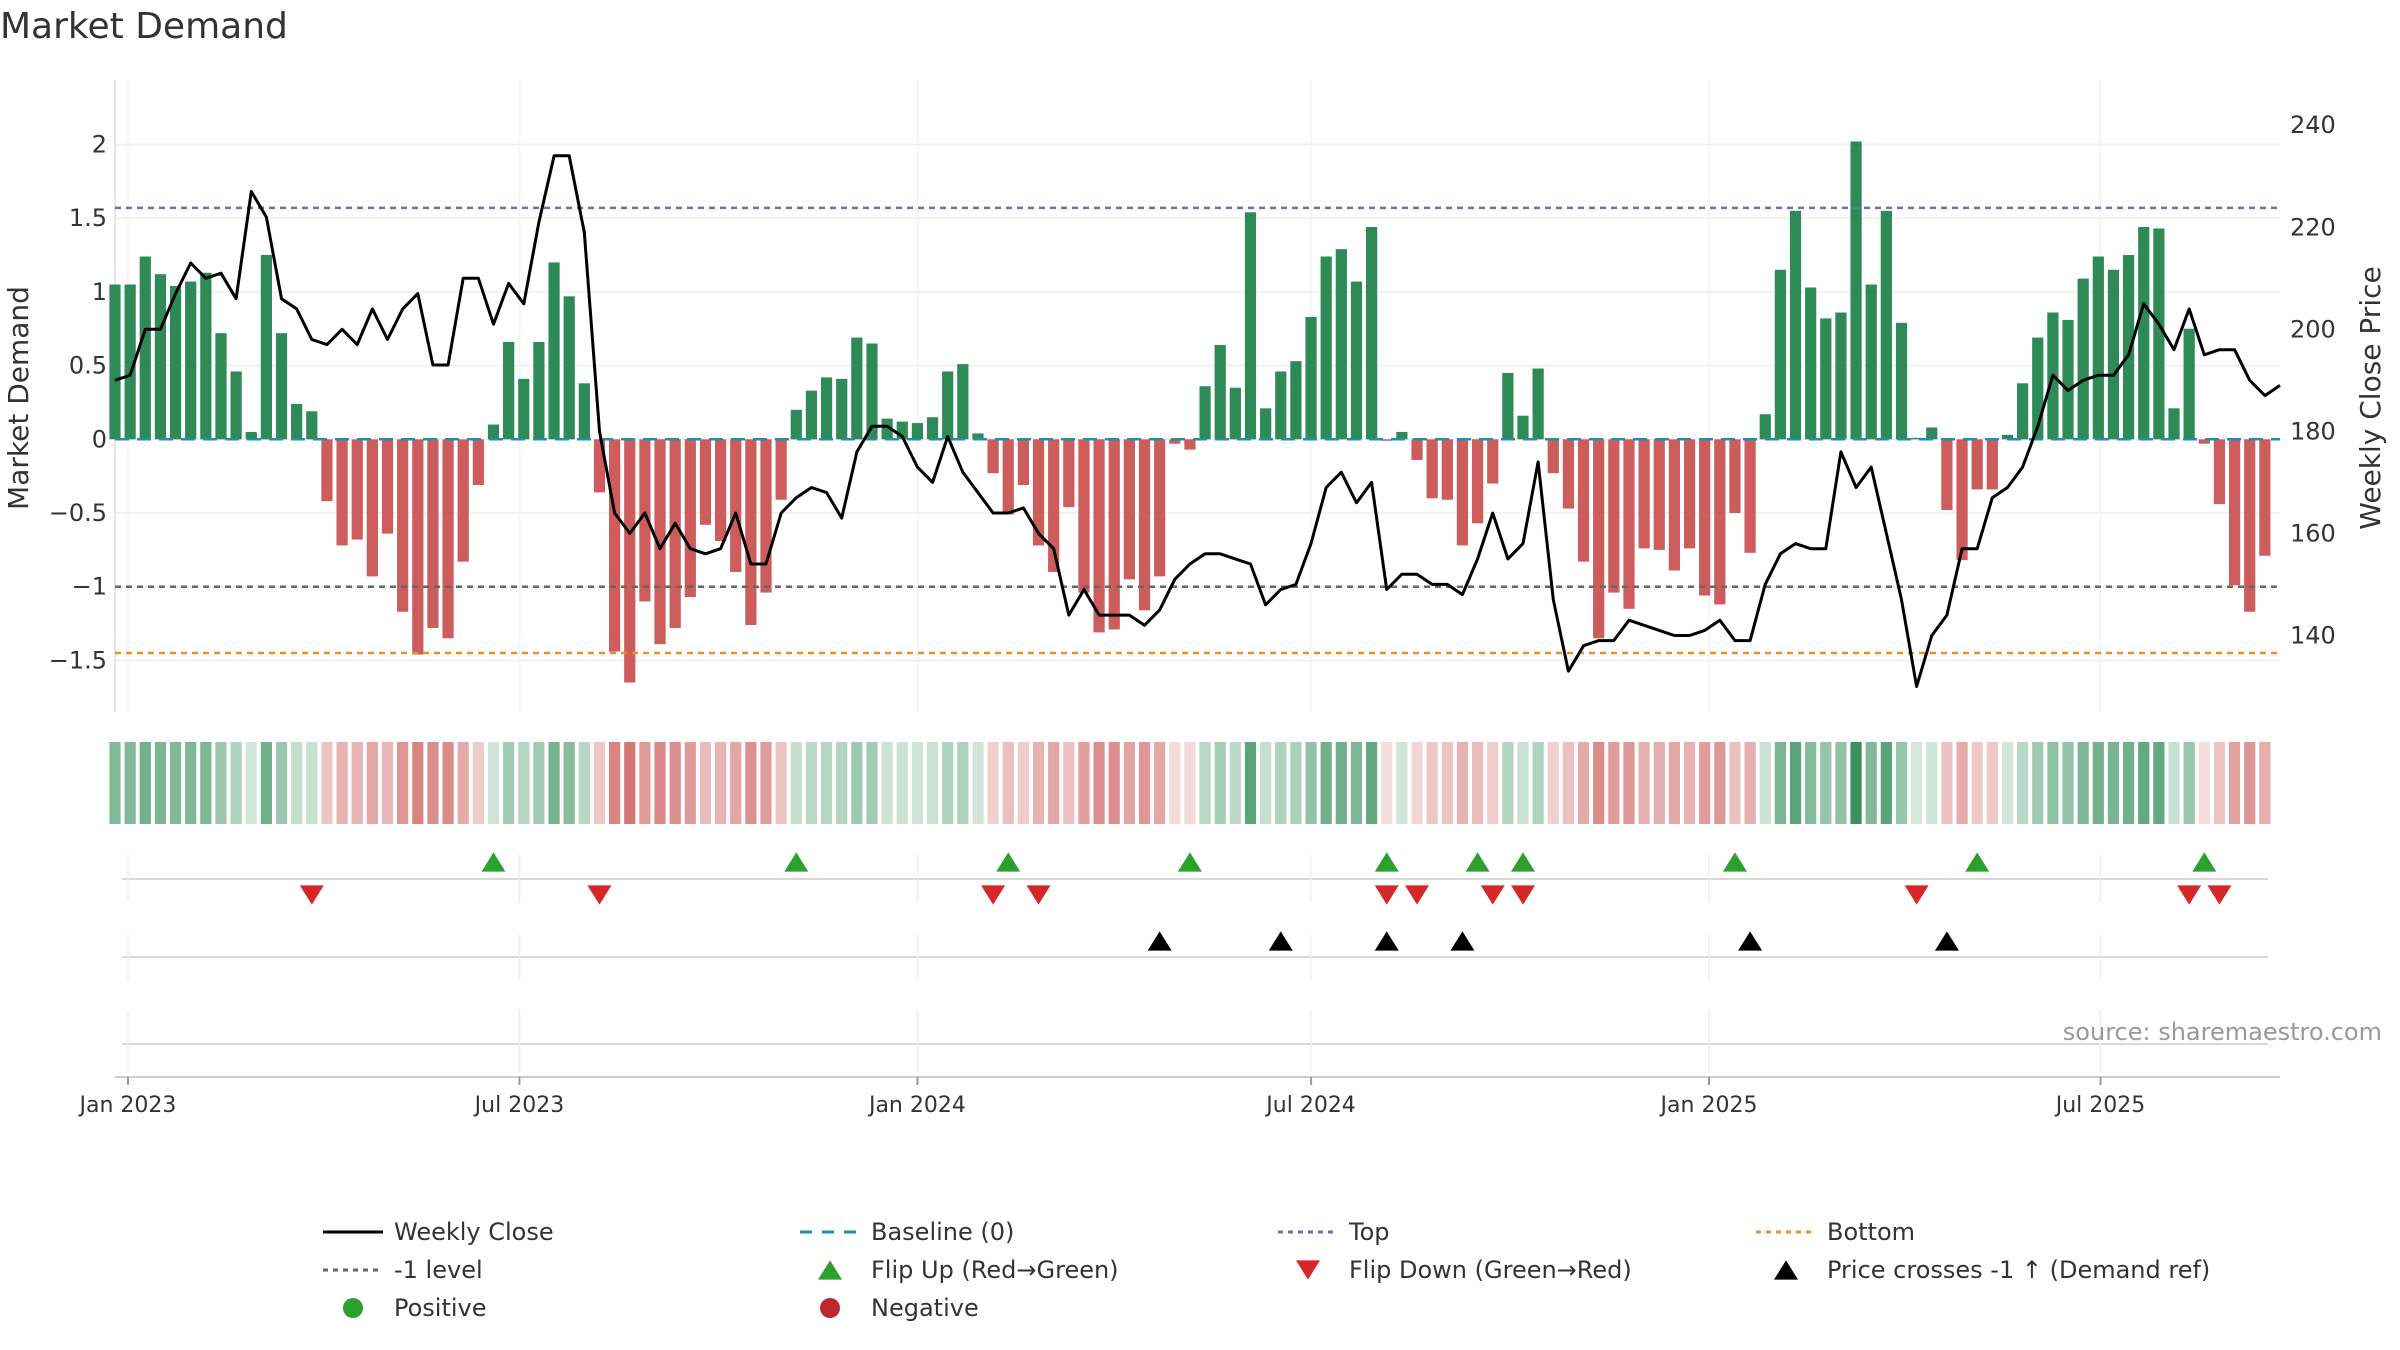 The width and height of the screenshot is (2400, 1350). What do you see at coordinates (2313, 635) in the screenshot?
I see `right-tick-label: 140` at bounding box center [2313, 635].